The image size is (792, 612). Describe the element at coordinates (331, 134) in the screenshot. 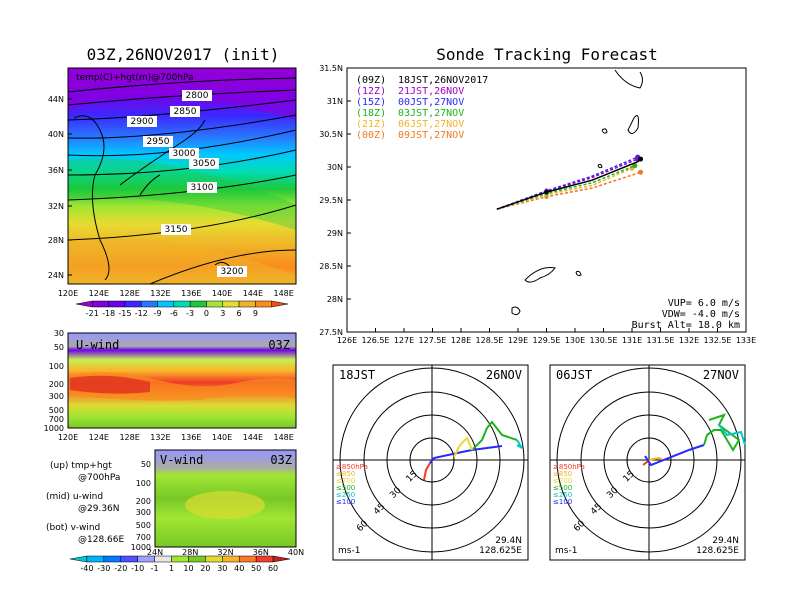

I see `lat-tick-label: 30.5N` at that location.